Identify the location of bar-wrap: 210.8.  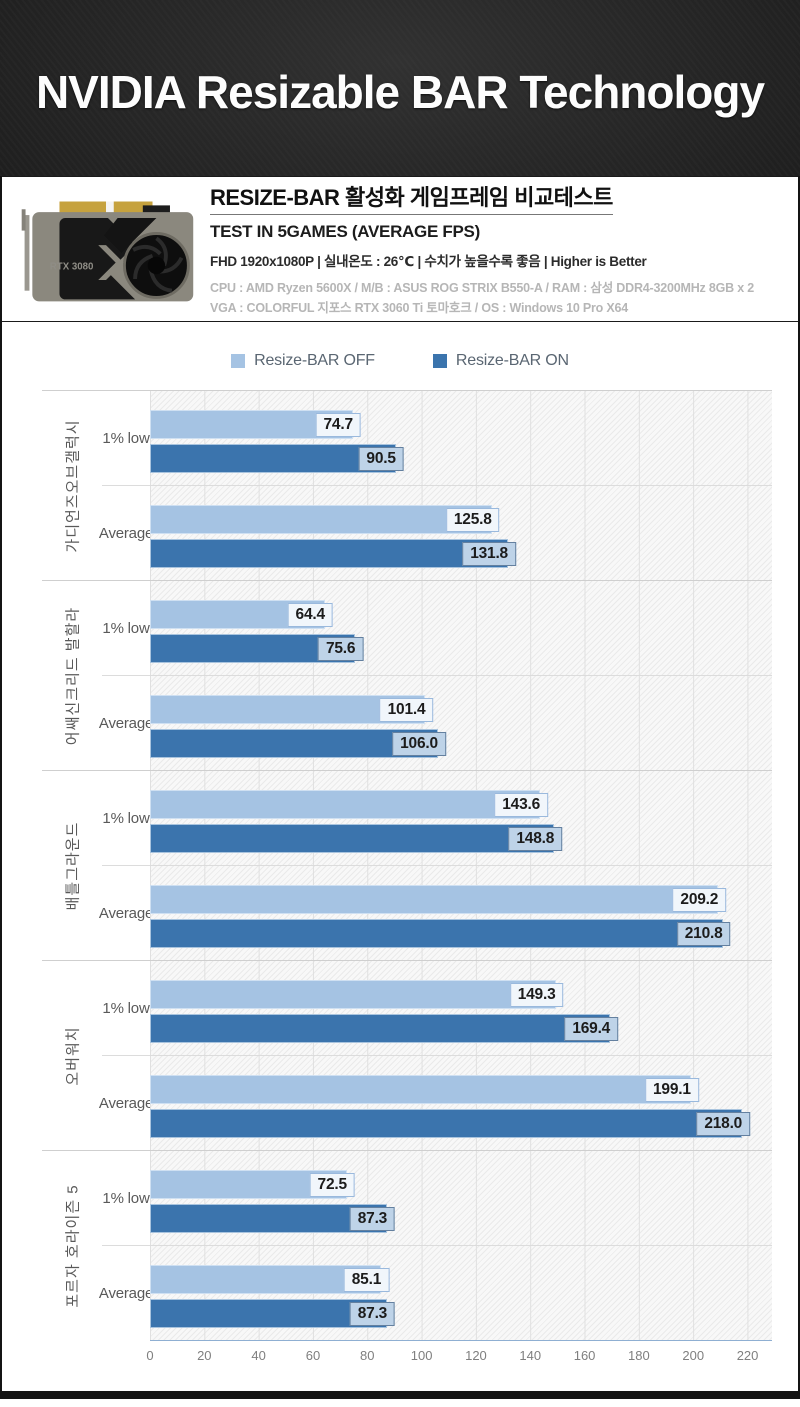
(461, 933).